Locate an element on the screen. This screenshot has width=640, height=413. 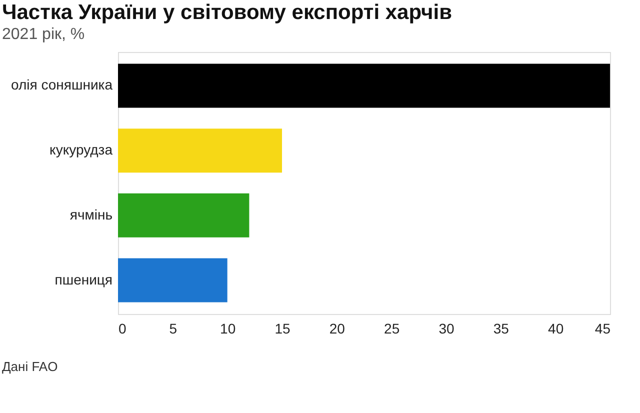
x-tick-label: 20 is located at coordinates (337, 328).